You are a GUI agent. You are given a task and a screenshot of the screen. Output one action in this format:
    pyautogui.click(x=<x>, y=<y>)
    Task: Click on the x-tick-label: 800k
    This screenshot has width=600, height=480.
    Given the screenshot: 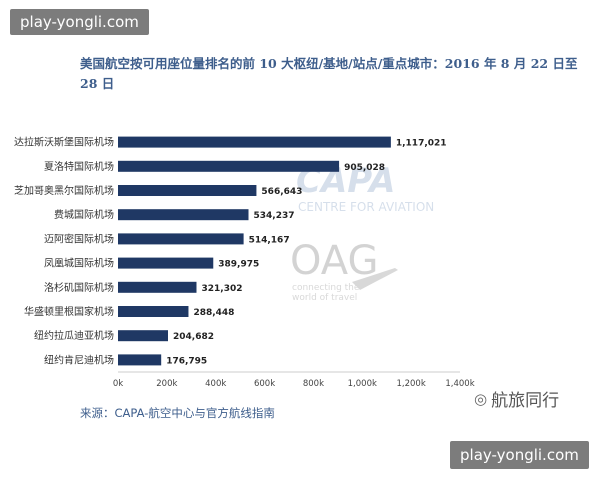 What is the action you would take?
    pyautogui.click(x=313, y=384)
    